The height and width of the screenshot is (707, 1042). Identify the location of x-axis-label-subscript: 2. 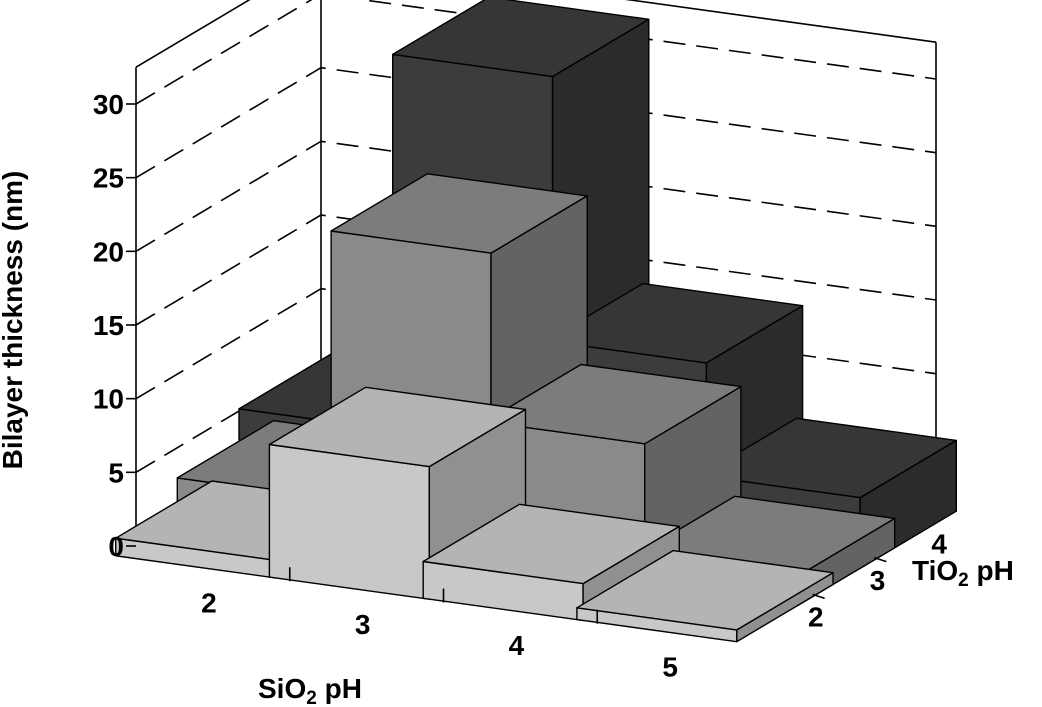
(311, 697).